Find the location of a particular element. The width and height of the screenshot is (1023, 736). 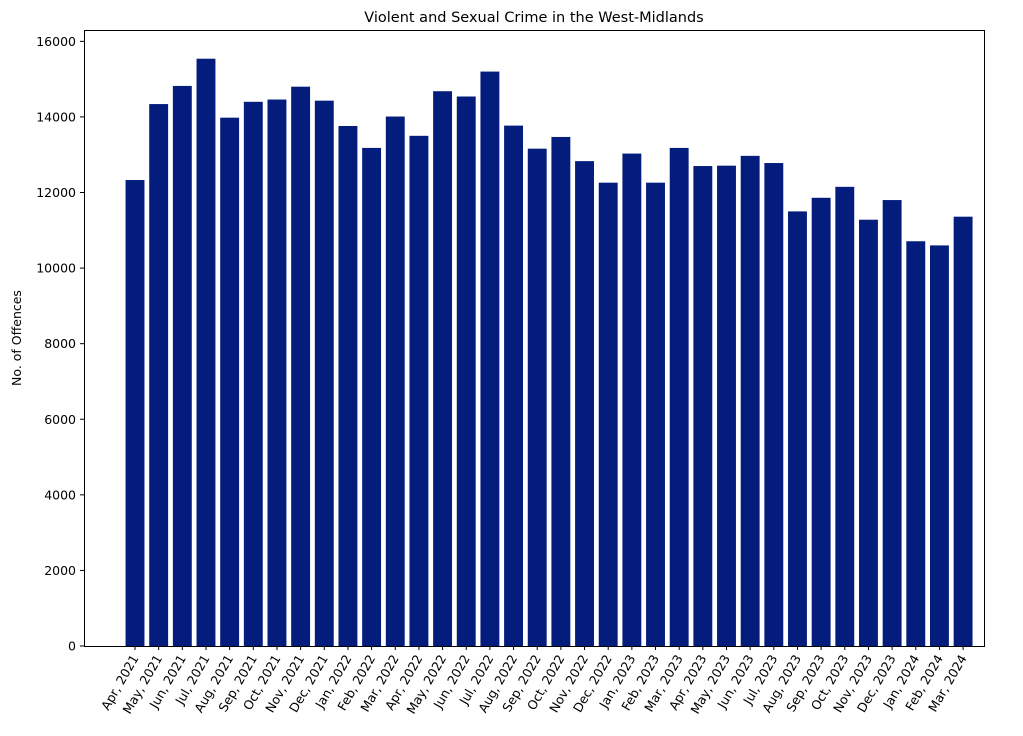

y-tick-label: 2000 is located at coordinates (60, 570).